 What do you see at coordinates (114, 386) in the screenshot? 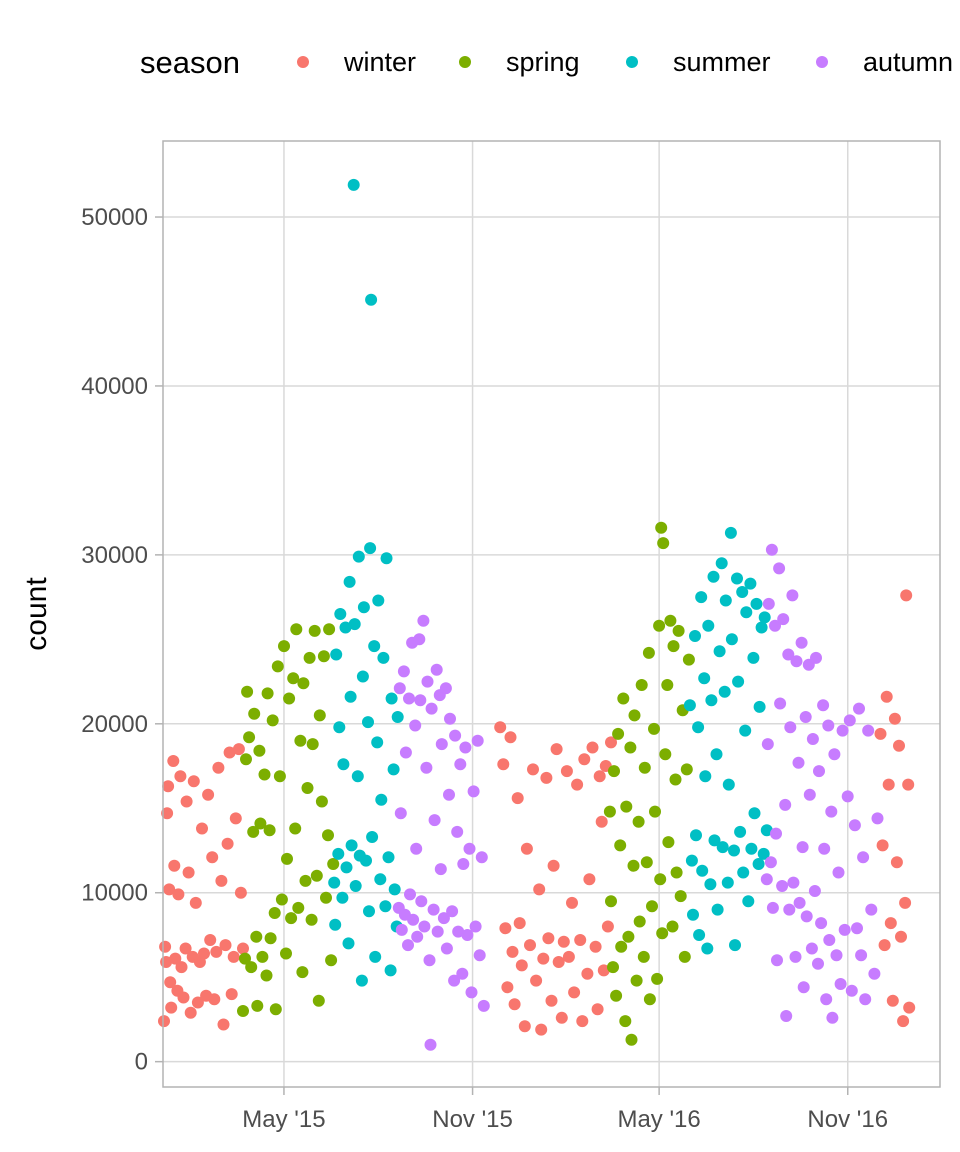
I see `y-tick-label: 40000` at bounding box center [114, 386].